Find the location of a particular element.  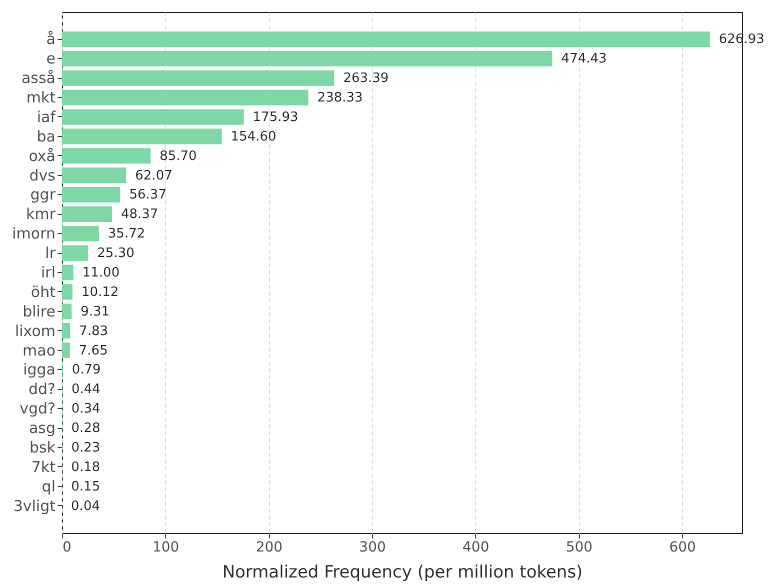

y-tick-label: öht is located at coordinates (43, 291).